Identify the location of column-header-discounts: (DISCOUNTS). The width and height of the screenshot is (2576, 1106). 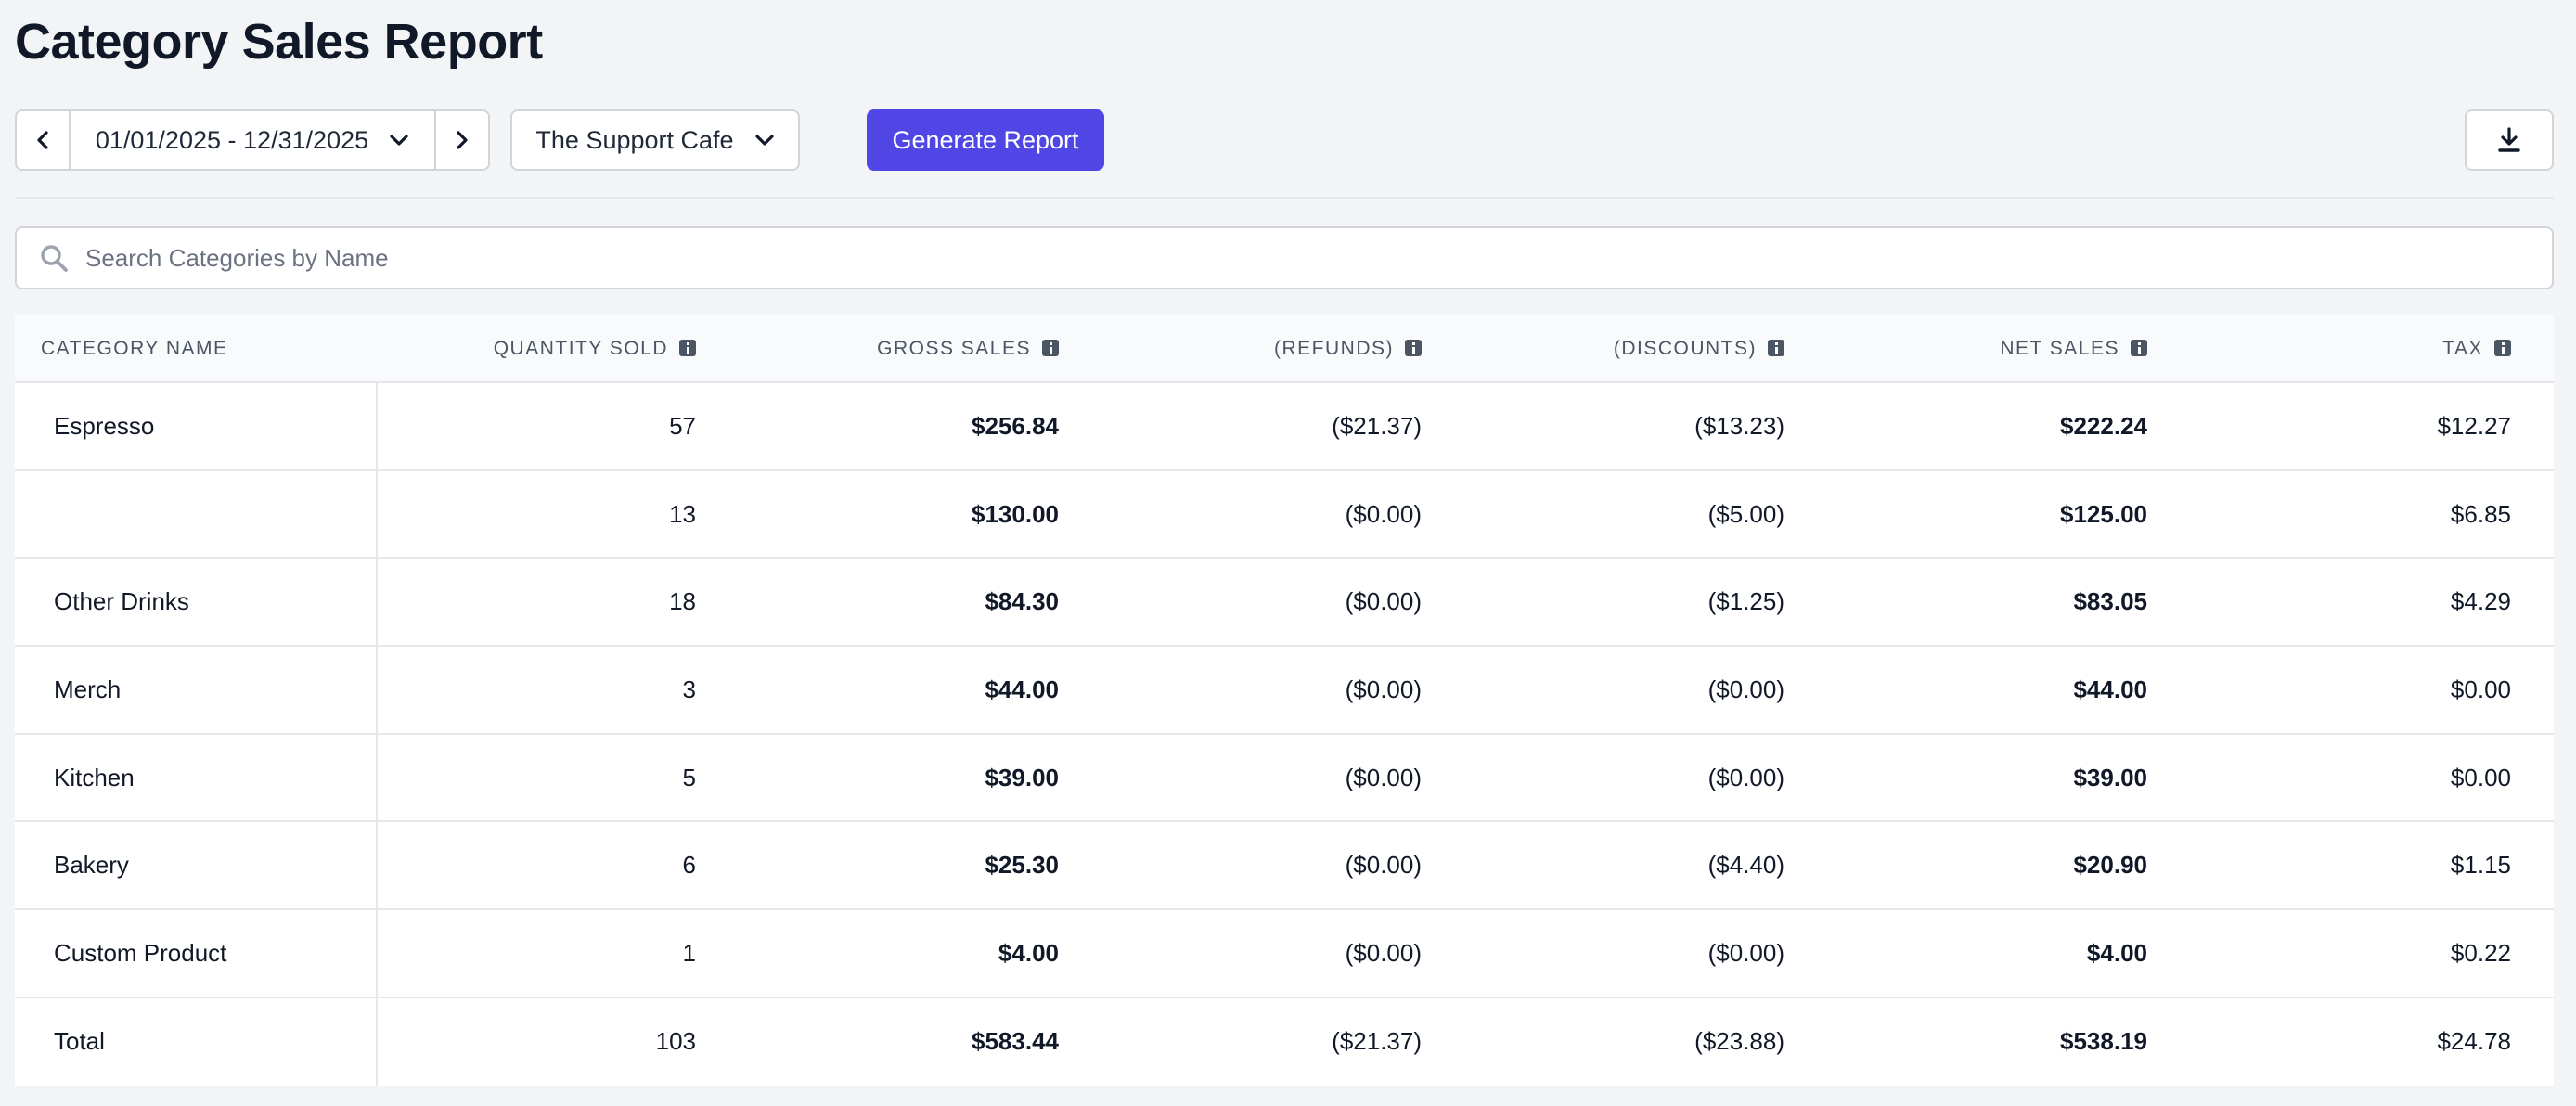
(1645, 349).